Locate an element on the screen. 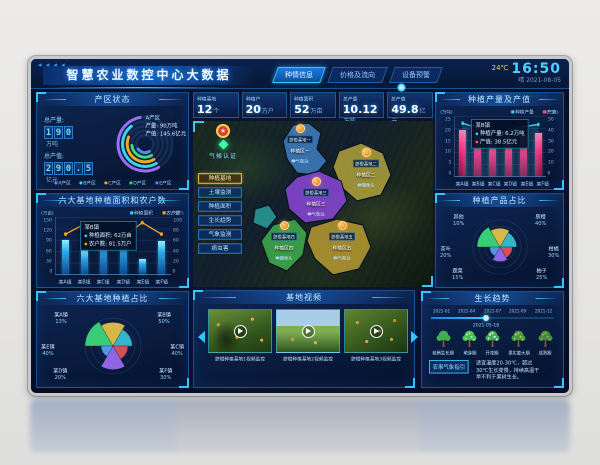 This screenshot has height=465, width=600. timeline-tick: 2021-12 is located at coordinates (543, 311).